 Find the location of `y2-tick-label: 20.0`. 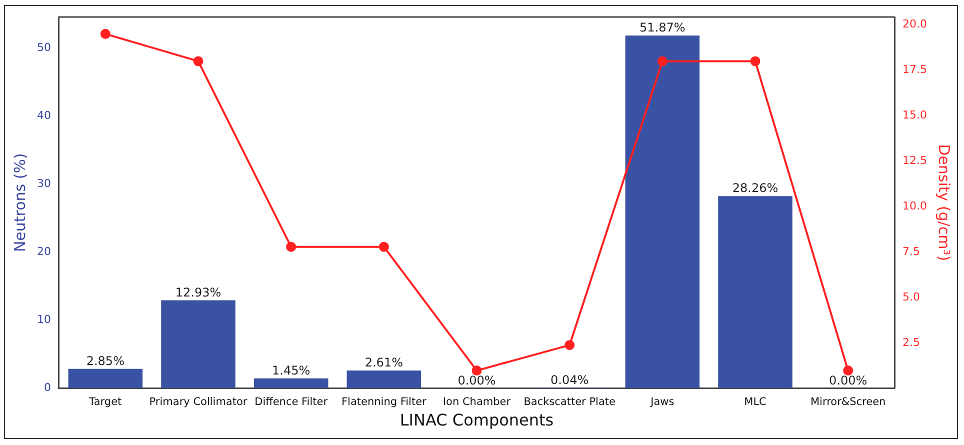

y2-tick-label: 20.0 is located at coordinates (915, 24).